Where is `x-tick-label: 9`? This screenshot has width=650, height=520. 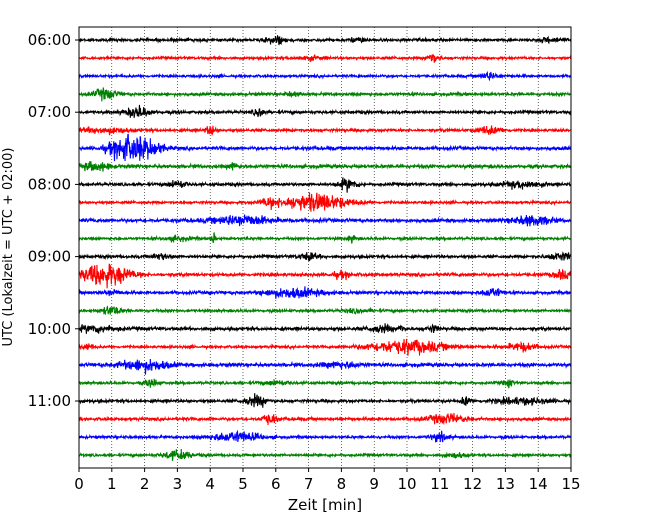
x-tick-label: 9 is located at coordinates (374, 484).